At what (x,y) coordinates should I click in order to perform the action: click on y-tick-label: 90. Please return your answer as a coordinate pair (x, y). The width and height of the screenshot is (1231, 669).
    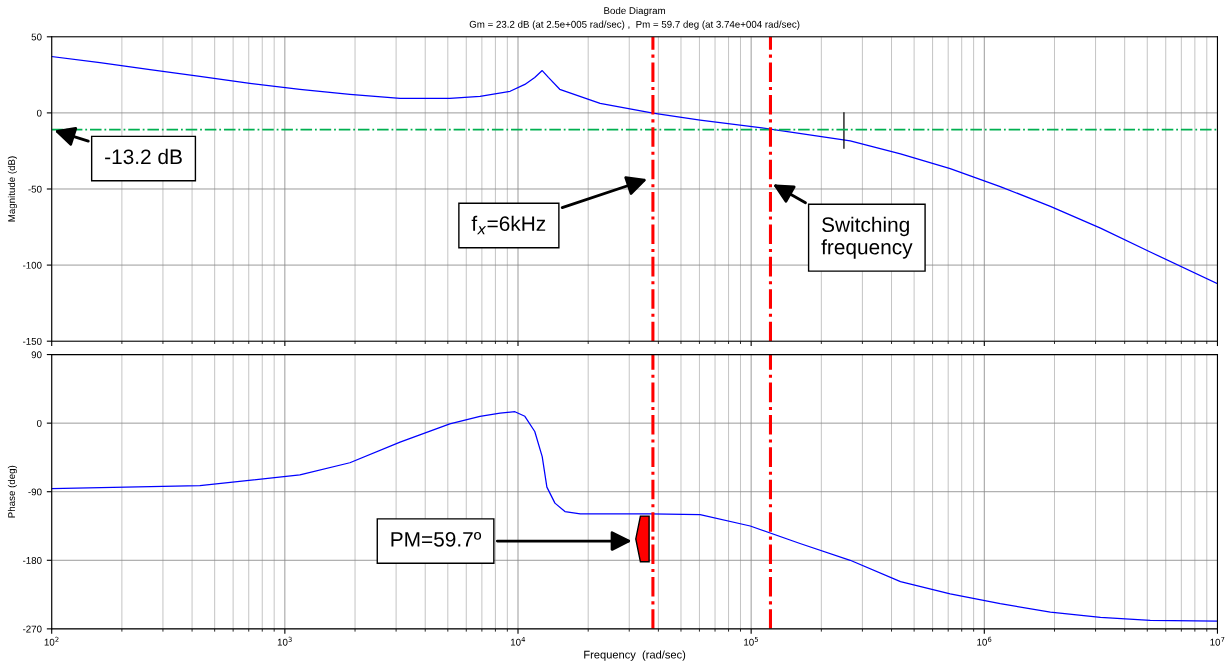
    Looking at the image, I should click on (36, 355).